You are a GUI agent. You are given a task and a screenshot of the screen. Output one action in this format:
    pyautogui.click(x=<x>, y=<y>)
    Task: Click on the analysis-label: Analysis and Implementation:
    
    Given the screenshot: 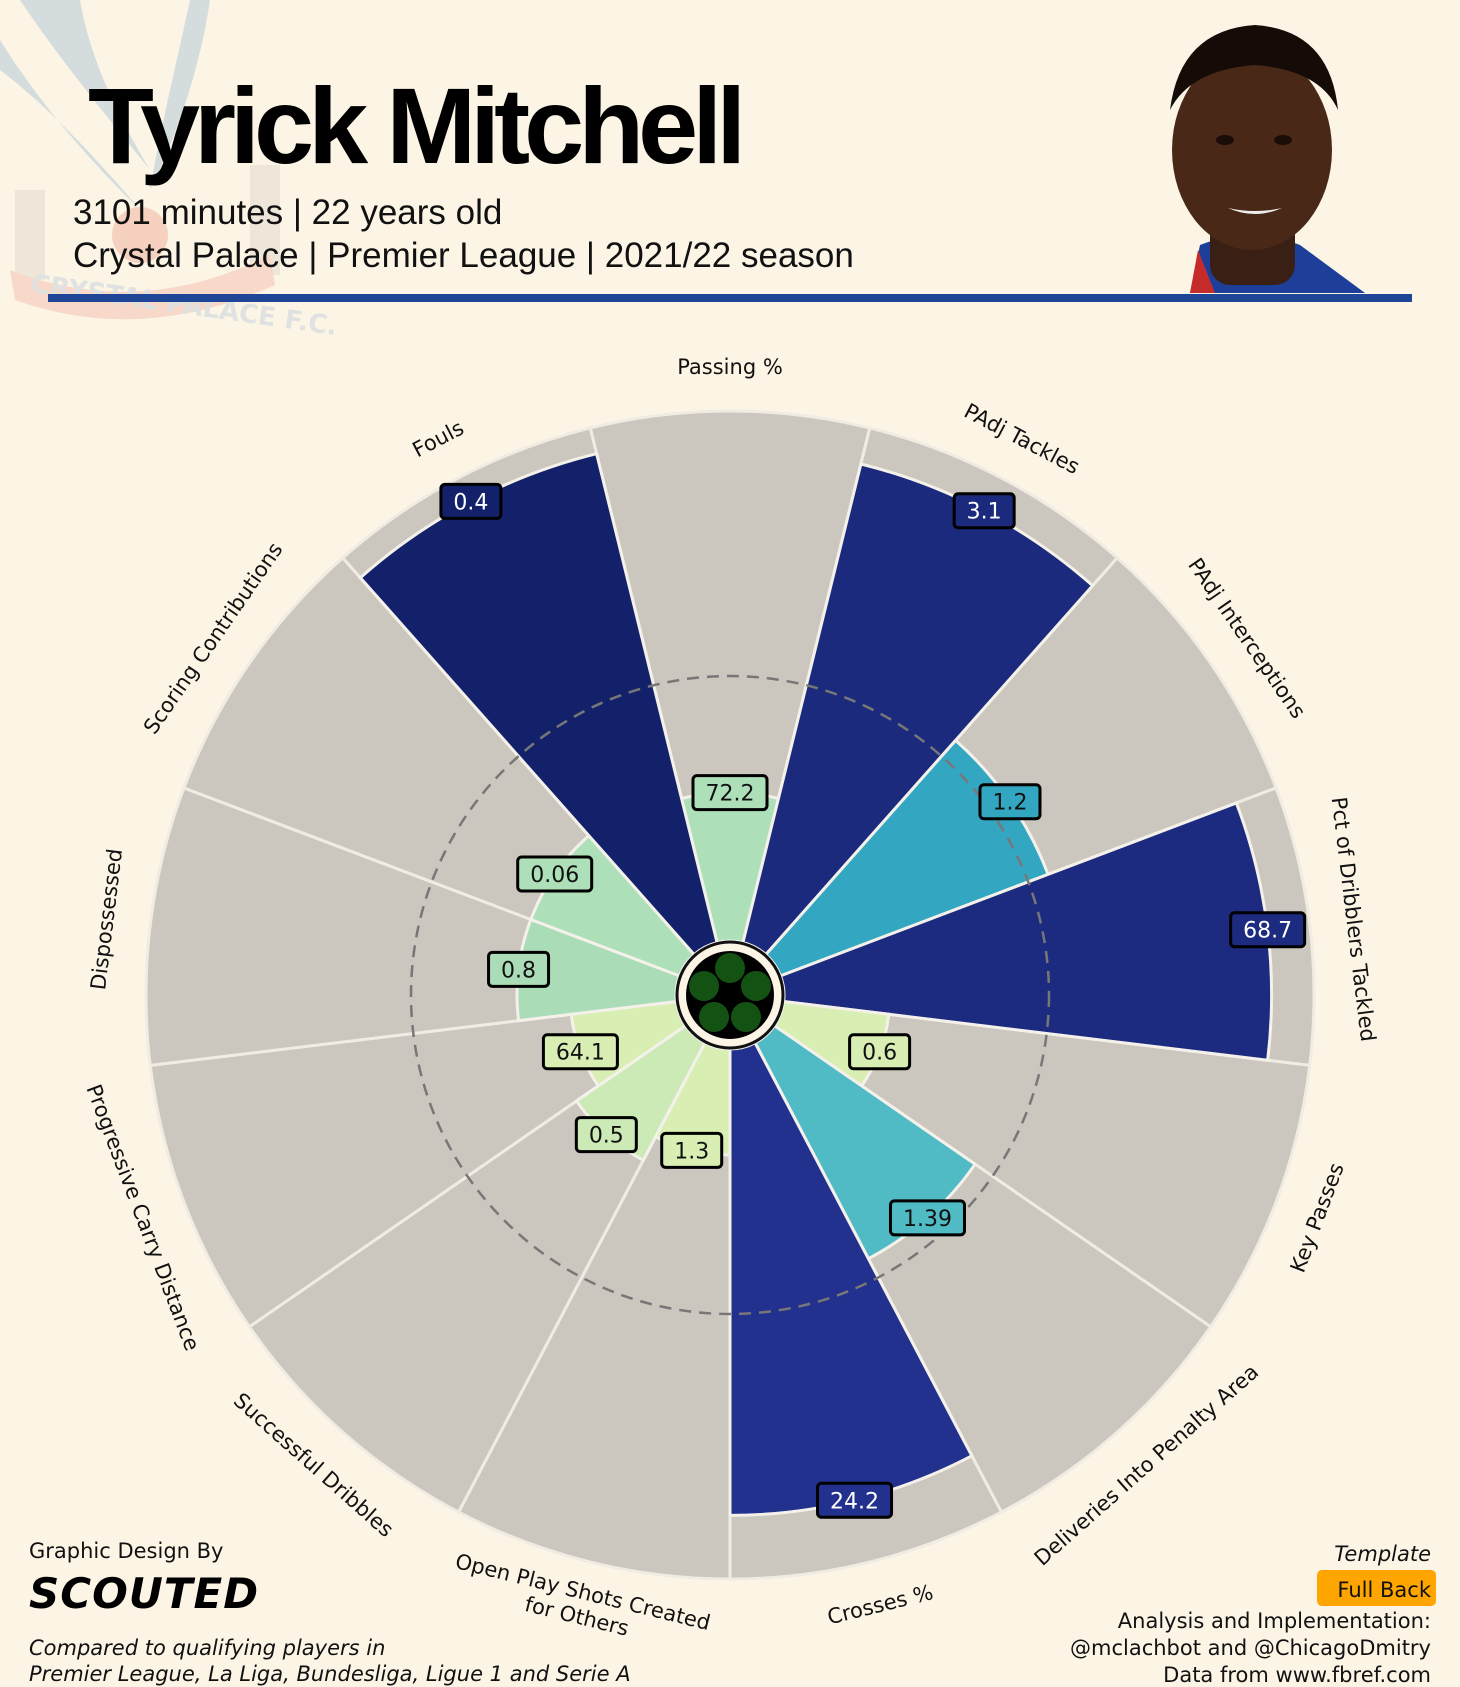 What is the action you would take?
    pyautogui.click(x=1274, y=1621)
    